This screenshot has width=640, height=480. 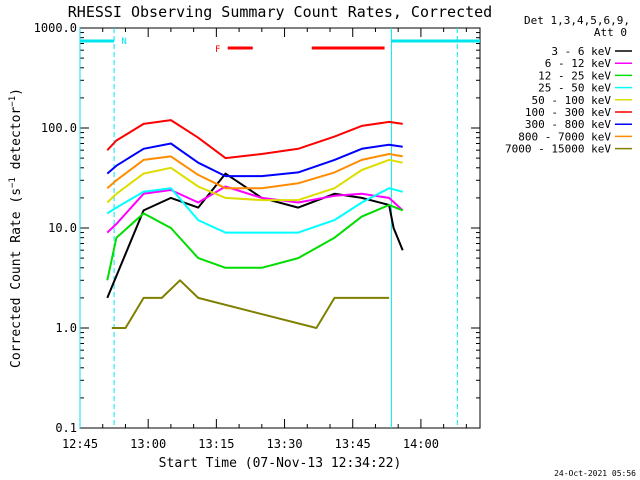 What do you see at coordinates (80, 444) in the screenshot?
I see `x-tick-label: 12:45` at bounding box center [80, 444].